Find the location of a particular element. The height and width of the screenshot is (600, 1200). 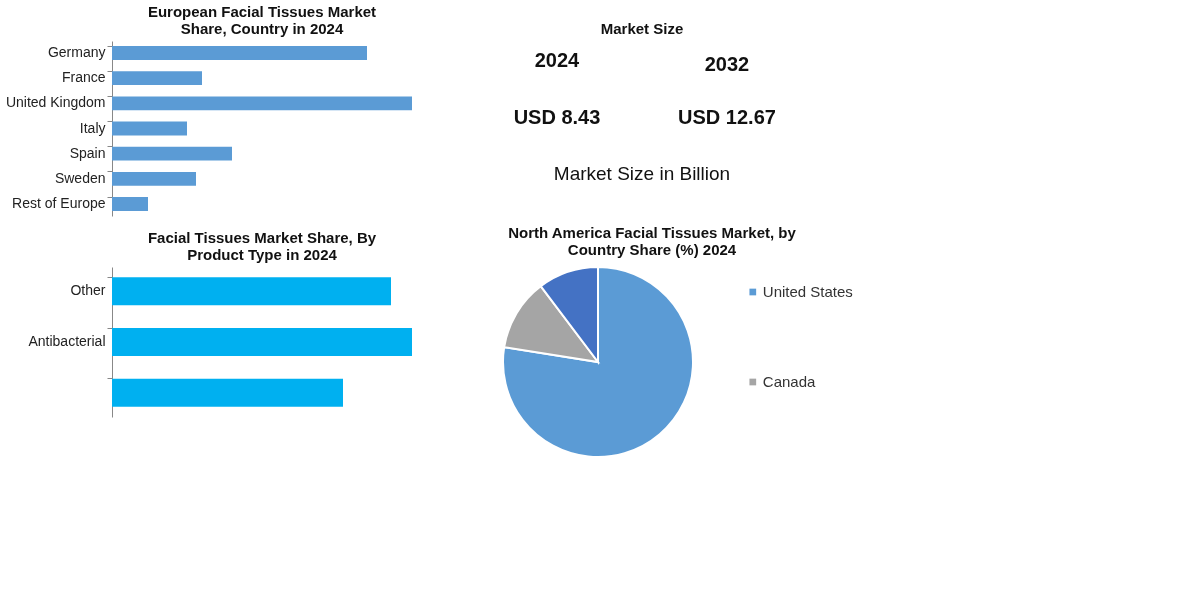

text: Market Size in Billion is located at coordinates (642, 173).